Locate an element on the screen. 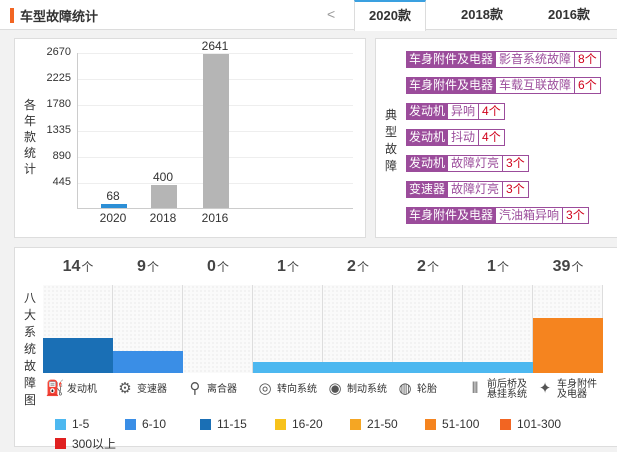  brake-disc-icon: ◉ is located at coordinates (335, 388).